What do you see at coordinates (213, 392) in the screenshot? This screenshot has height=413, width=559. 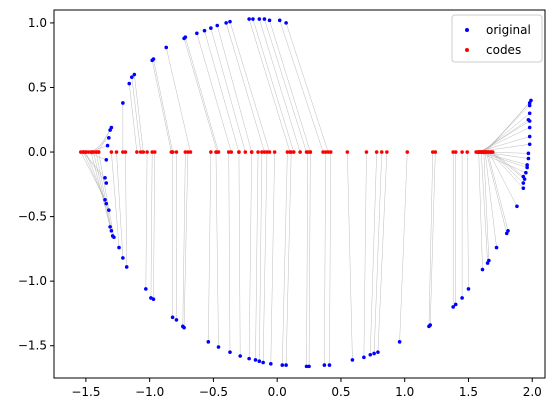 I see `x-tick-label: −0.5` at bounding box center [213, 392].